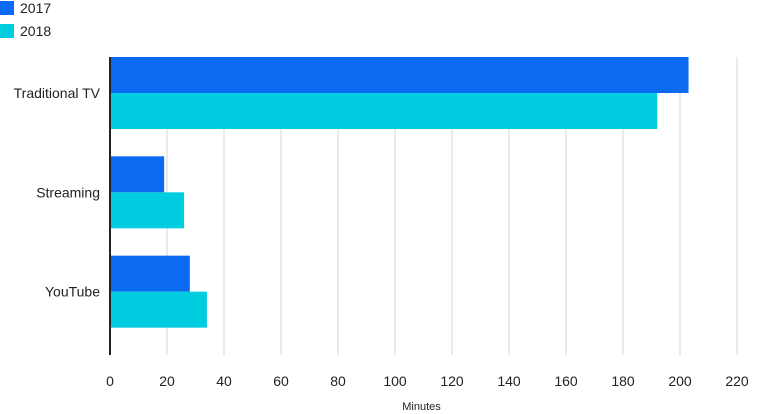 This screenshot has height=414, width=758. What do you see at coordinates (399, 75) in the screenshot?
I see `bar-traditional-tv-2017` at bounding box center [399, 75].